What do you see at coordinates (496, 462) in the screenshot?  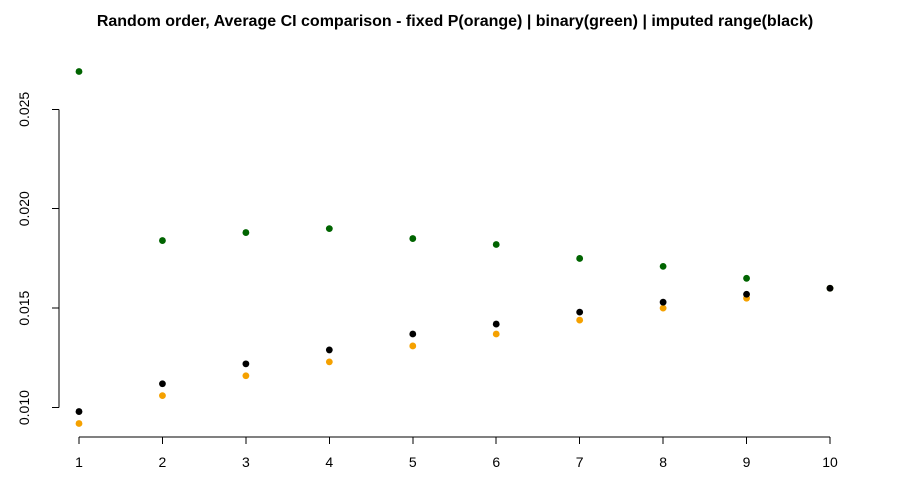 I see `x-tick-label: 6` at bounding box center [496, 462].